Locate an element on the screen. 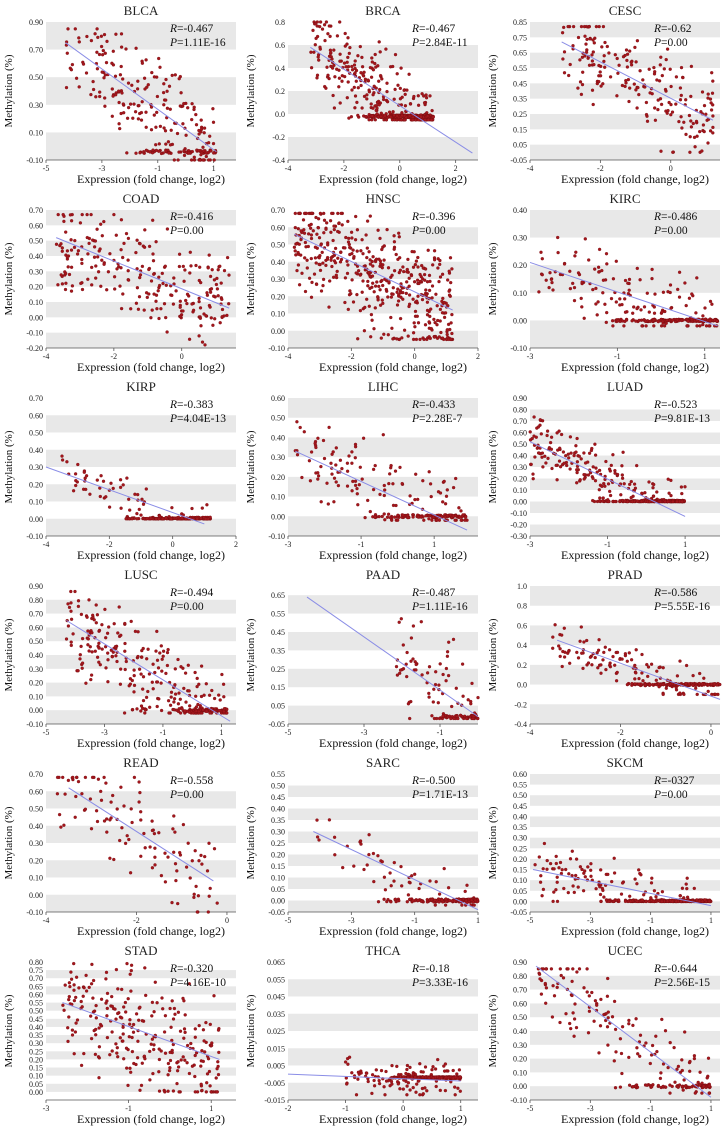  y-tick-label: 0.40 is located at coordinates (278, 809).